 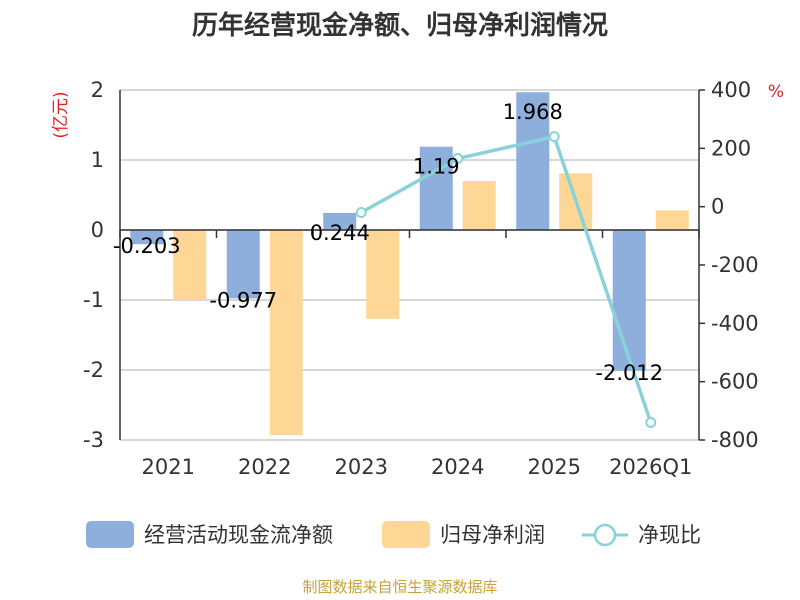 I want to click on cashflow-bar-2025, so click(x=533, y=161).